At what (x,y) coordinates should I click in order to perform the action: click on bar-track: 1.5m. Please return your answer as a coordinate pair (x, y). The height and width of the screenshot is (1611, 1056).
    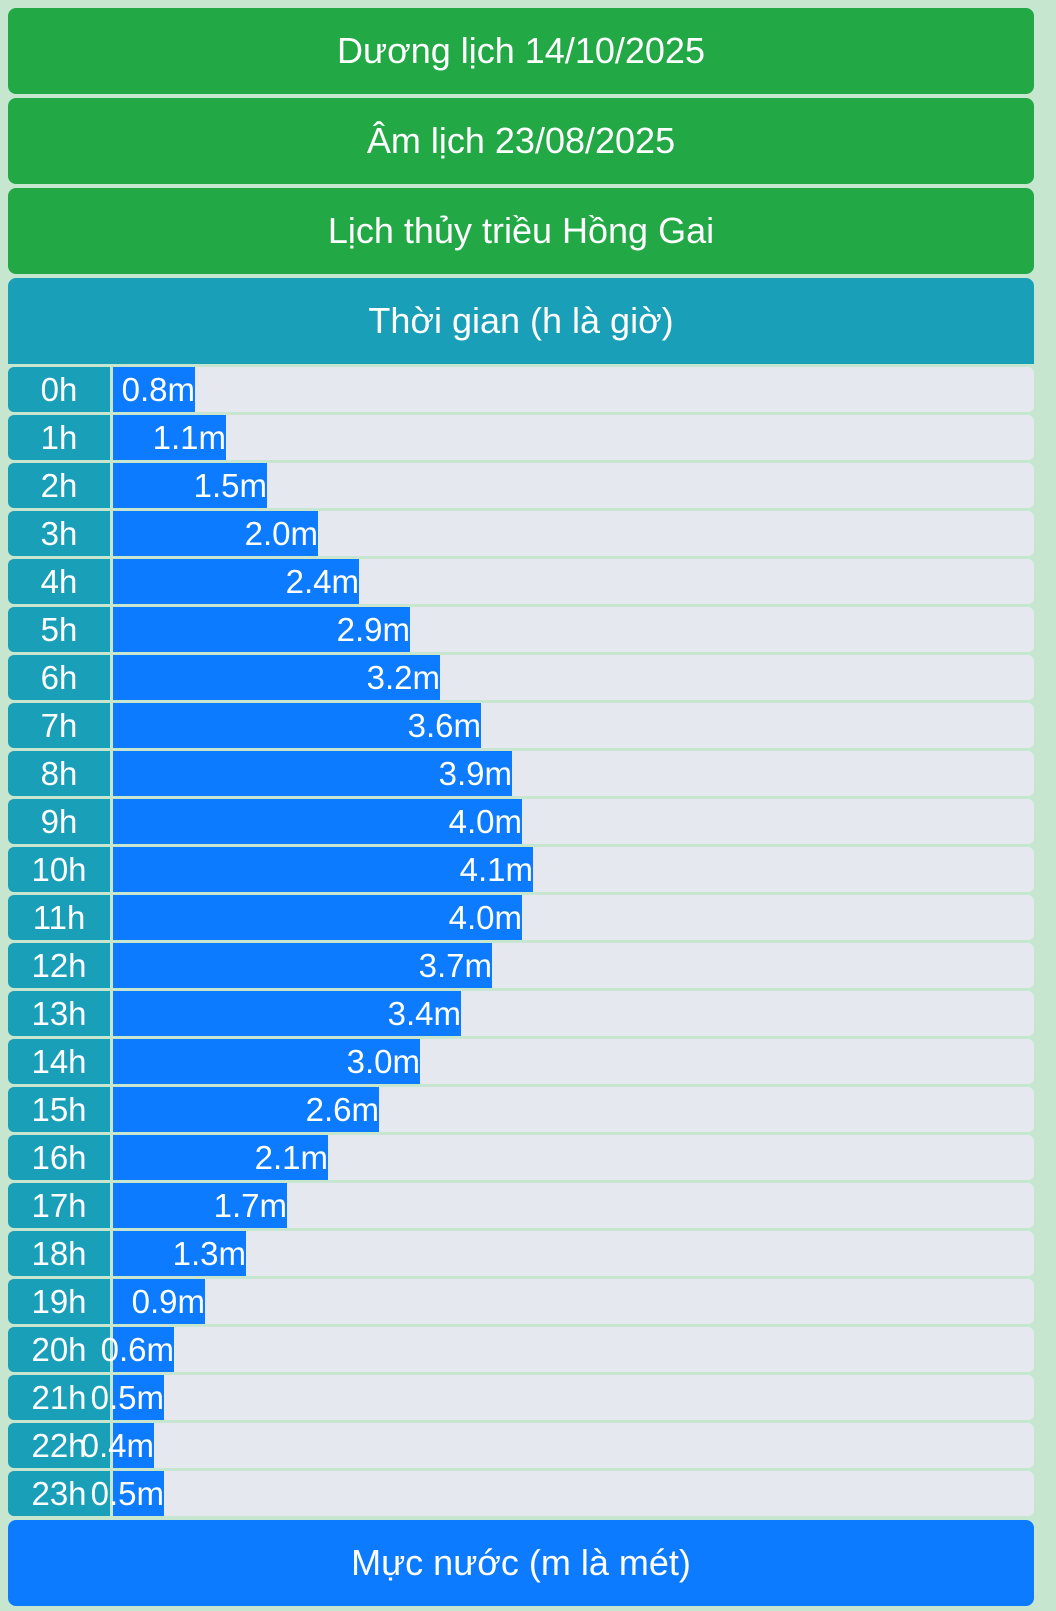
    Looking at the image, I should click on (573, 485).